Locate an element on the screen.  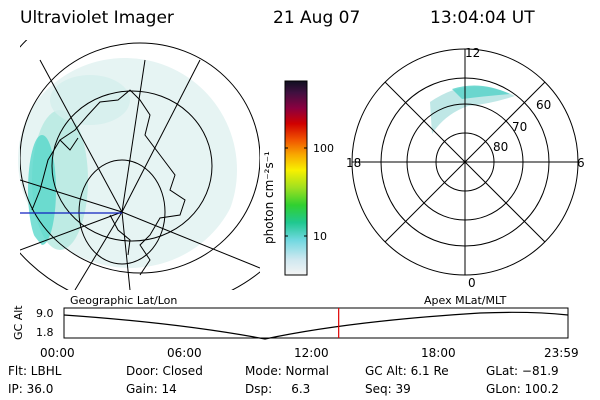
status-glon: GLon: 100.2 is located at coordinates (522, 389).